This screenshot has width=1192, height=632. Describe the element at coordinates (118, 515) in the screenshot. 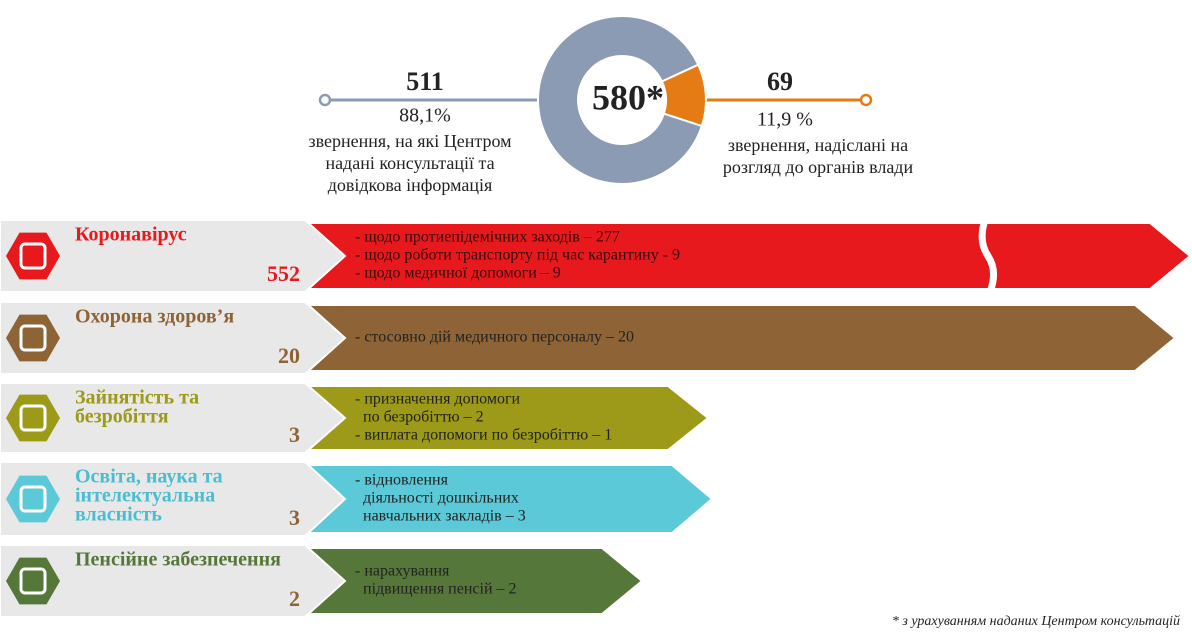

I see `category-title: власність` at that location.